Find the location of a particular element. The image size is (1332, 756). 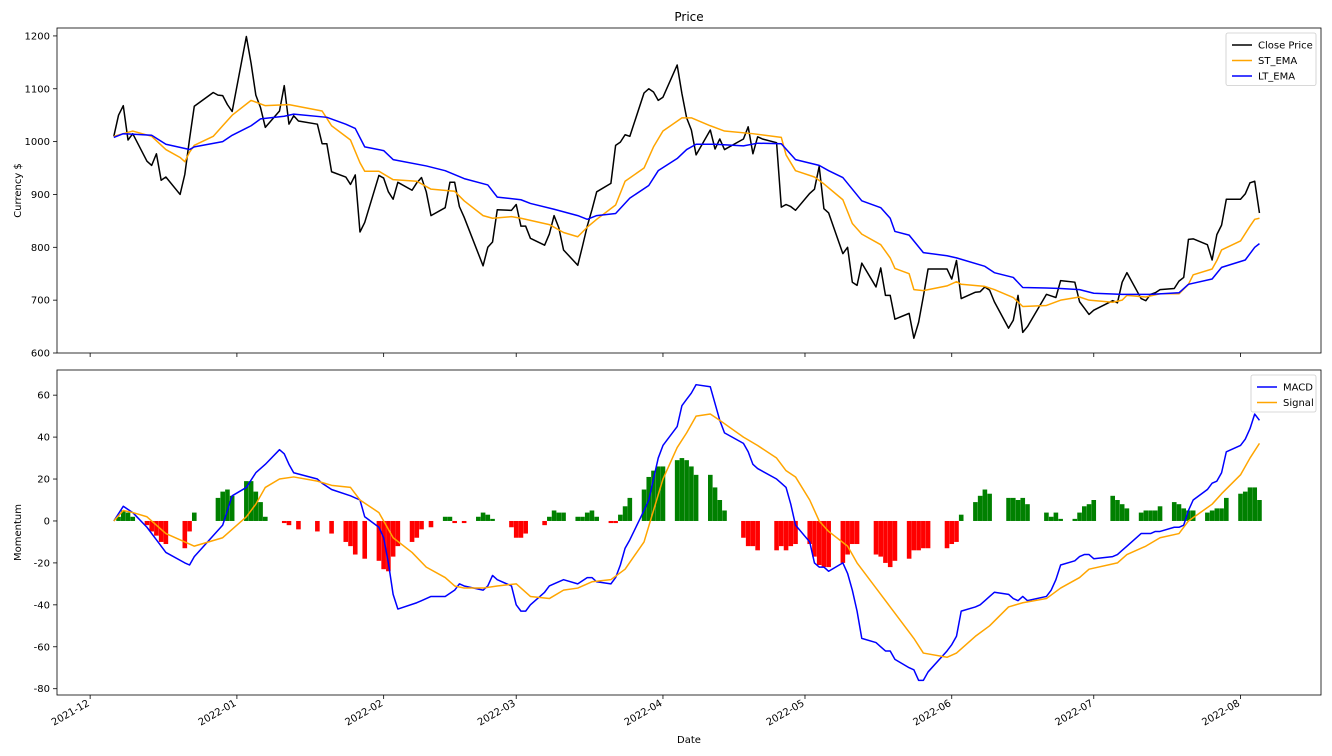

legend: MACD Signal is located at coordinates (1283, 393).